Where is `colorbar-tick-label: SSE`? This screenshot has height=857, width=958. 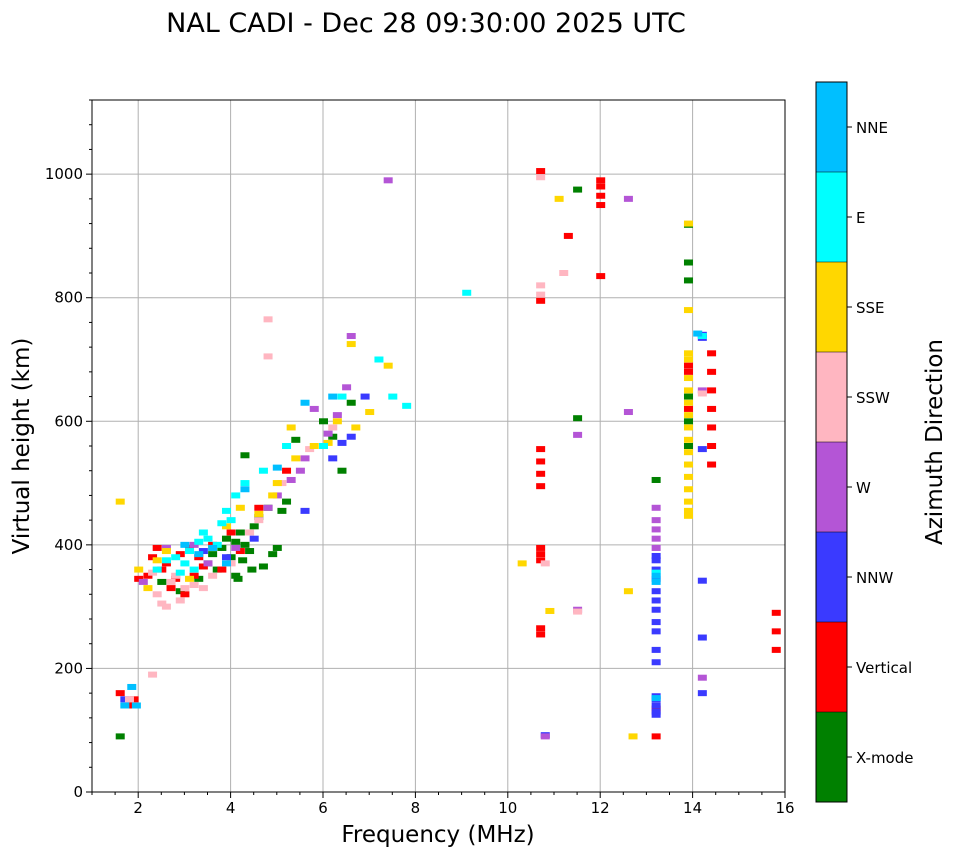 colorbar-tick-label: SSE is located at coordinates (870, 308).